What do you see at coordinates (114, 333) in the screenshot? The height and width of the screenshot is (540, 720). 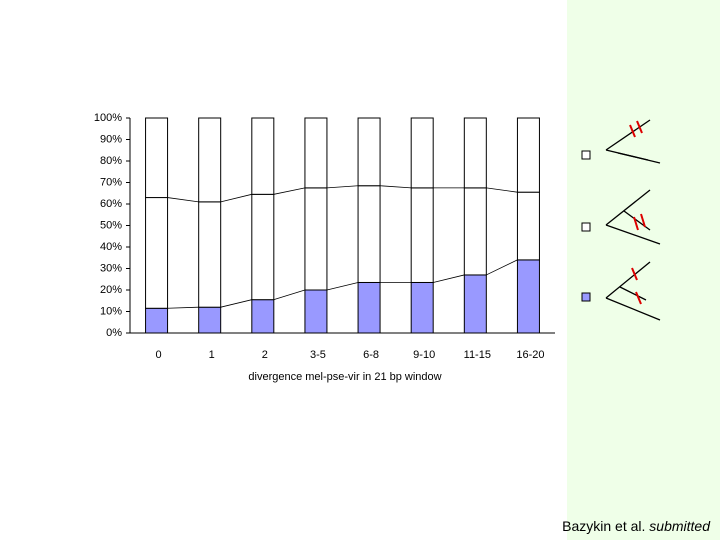 I see `y-tick-label: 0%` at bounding box center [114, 333].